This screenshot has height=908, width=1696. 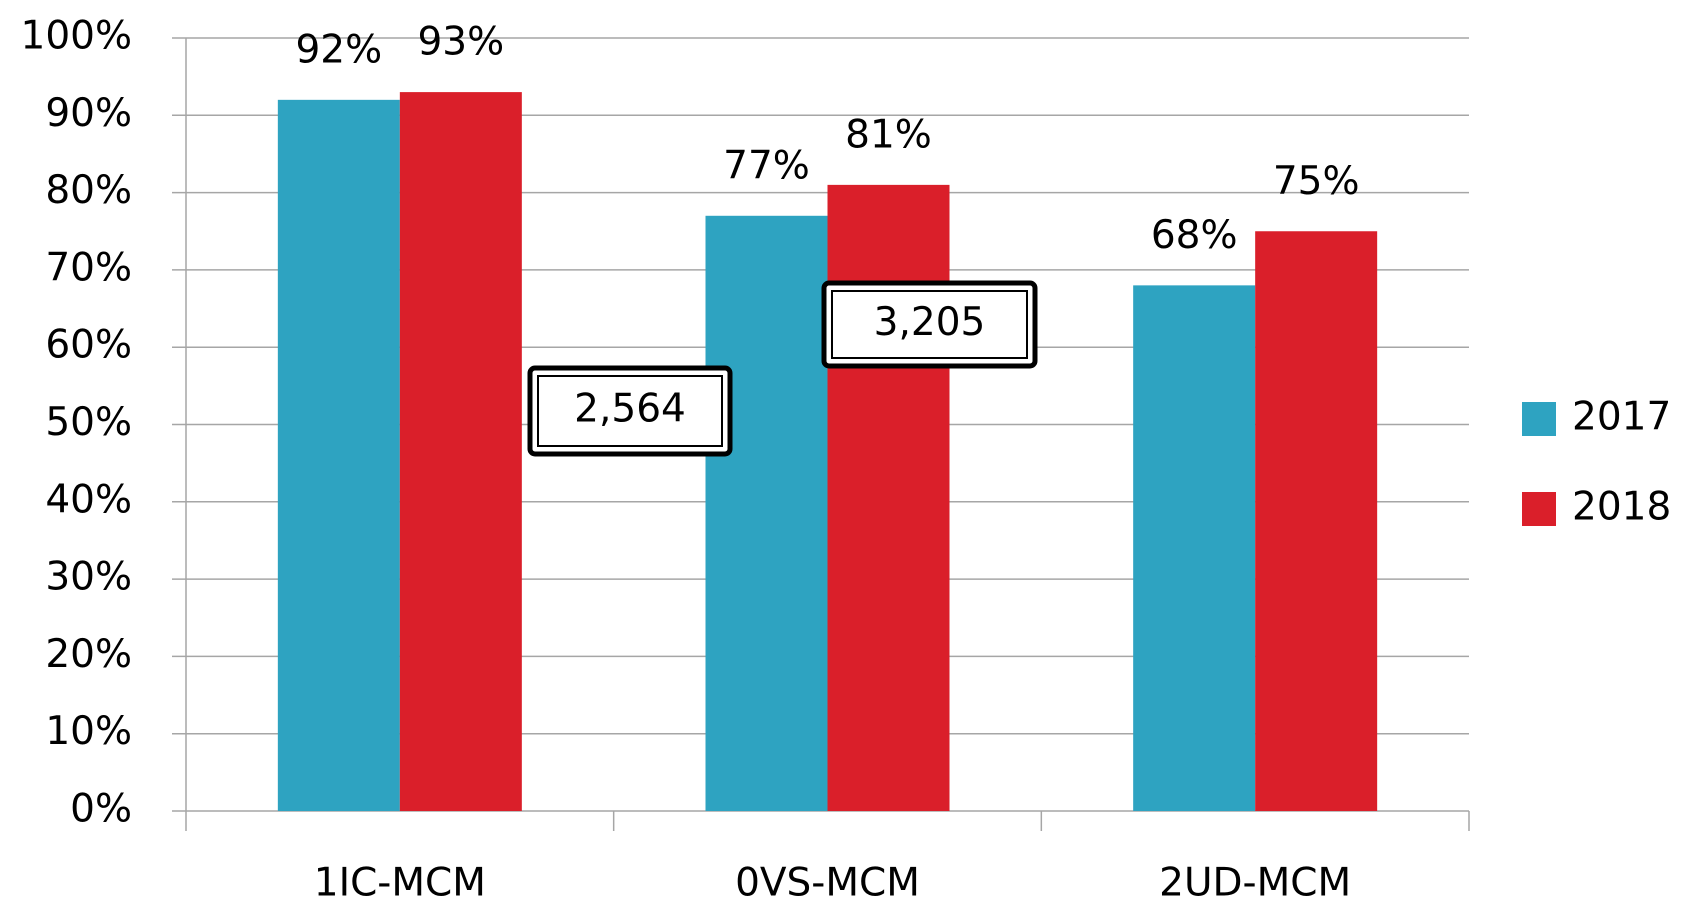 I want to click on y-tick-label: 10%, so click(x=88, y=731).